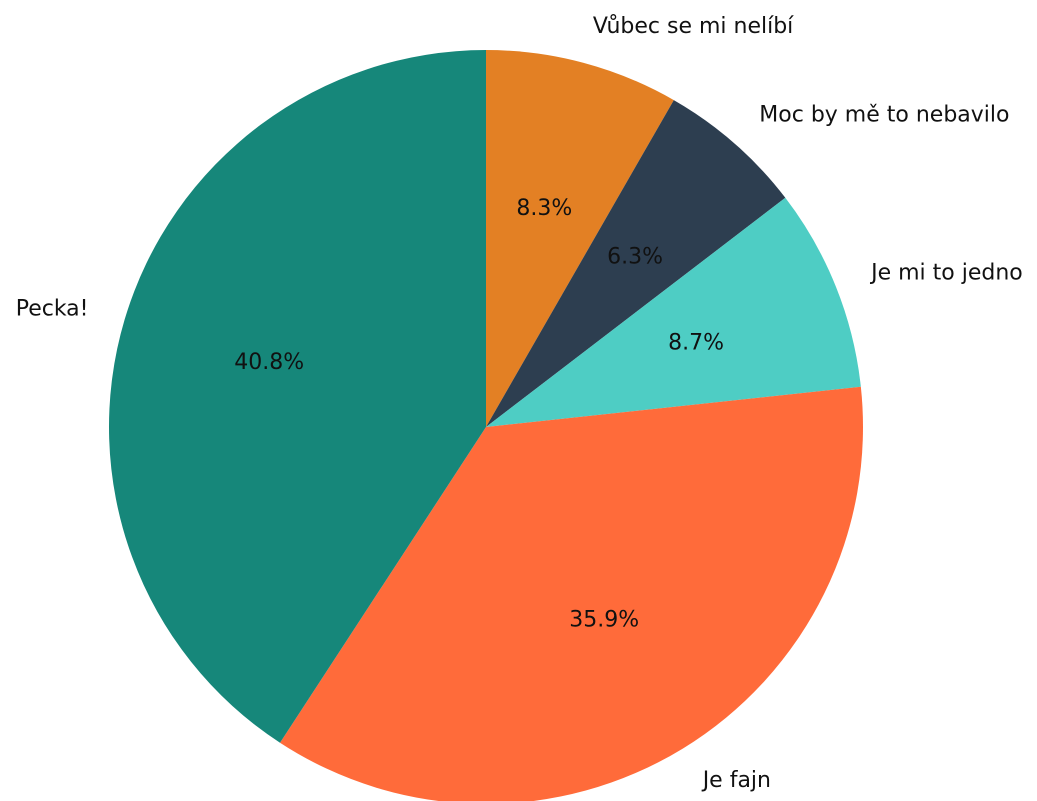 The width and height of the screenshot is (1037, 801). What do you see at coordinates (696, 343) in the screenshot?
I see `pct-label-je-mi-to-jedno: 8.7%` at bounding box center [696, 343].